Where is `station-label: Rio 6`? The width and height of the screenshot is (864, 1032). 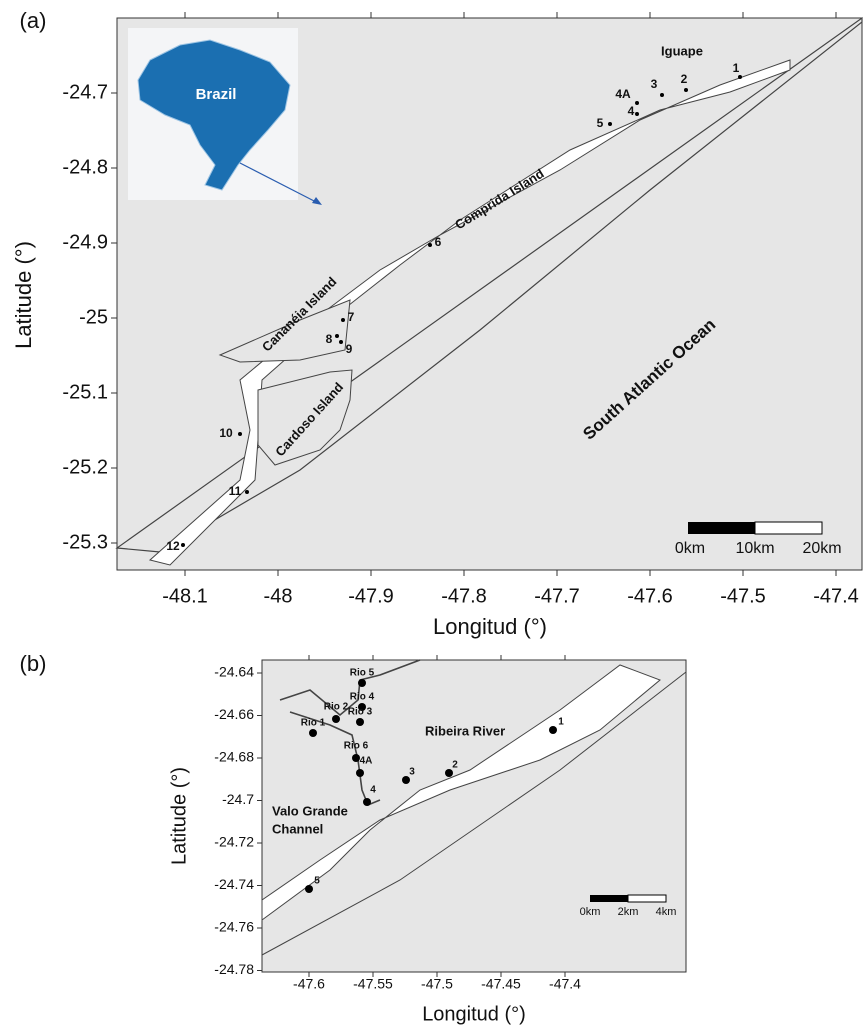 station-label: Rio 6 is located at coordinates (356, 746).